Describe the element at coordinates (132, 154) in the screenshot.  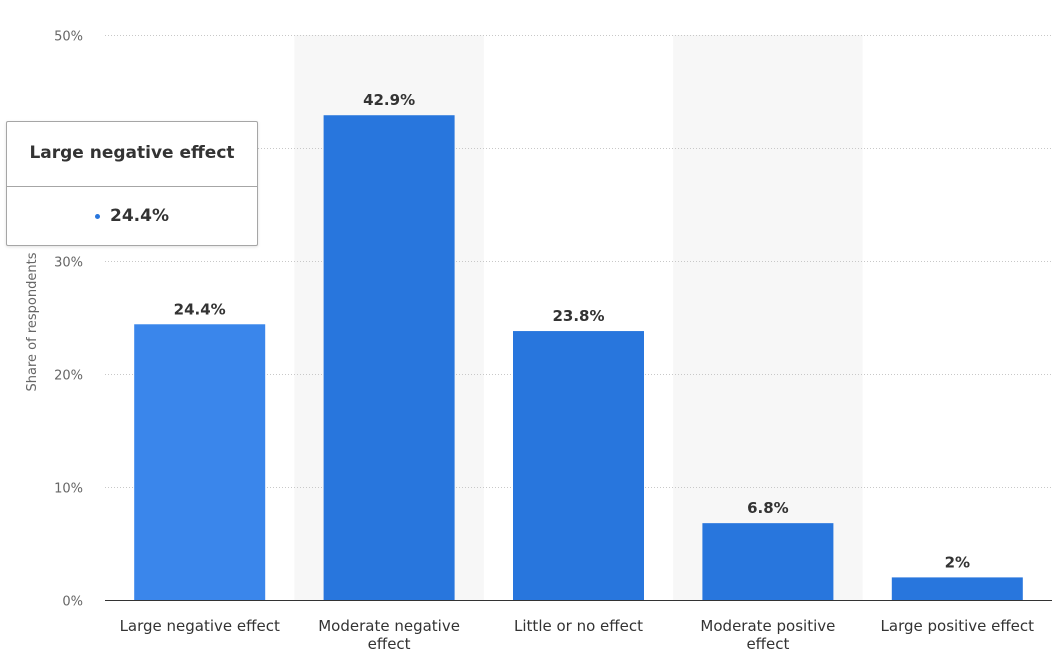
I see `tooltip-title: Large negative effect` at that location.